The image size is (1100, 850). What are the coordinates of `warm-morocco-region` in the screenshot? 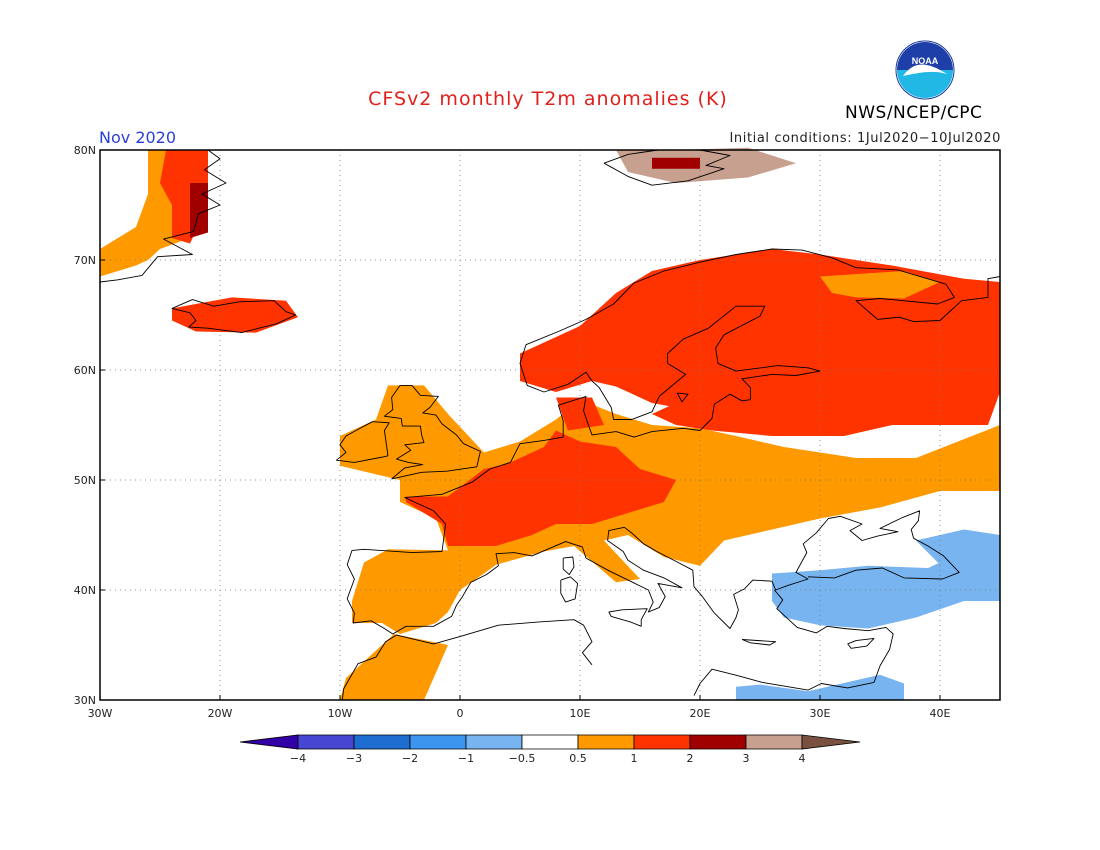 It's located at (394, 667).